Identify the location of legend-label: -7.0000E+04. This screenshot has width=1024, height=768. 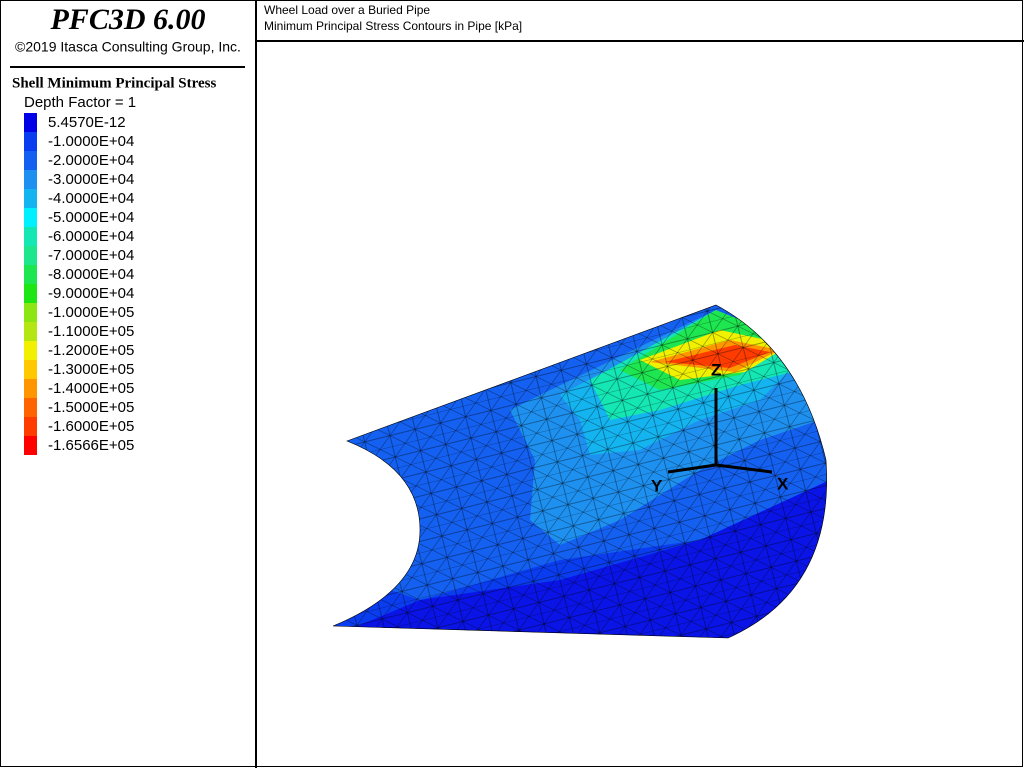
(91, 255).